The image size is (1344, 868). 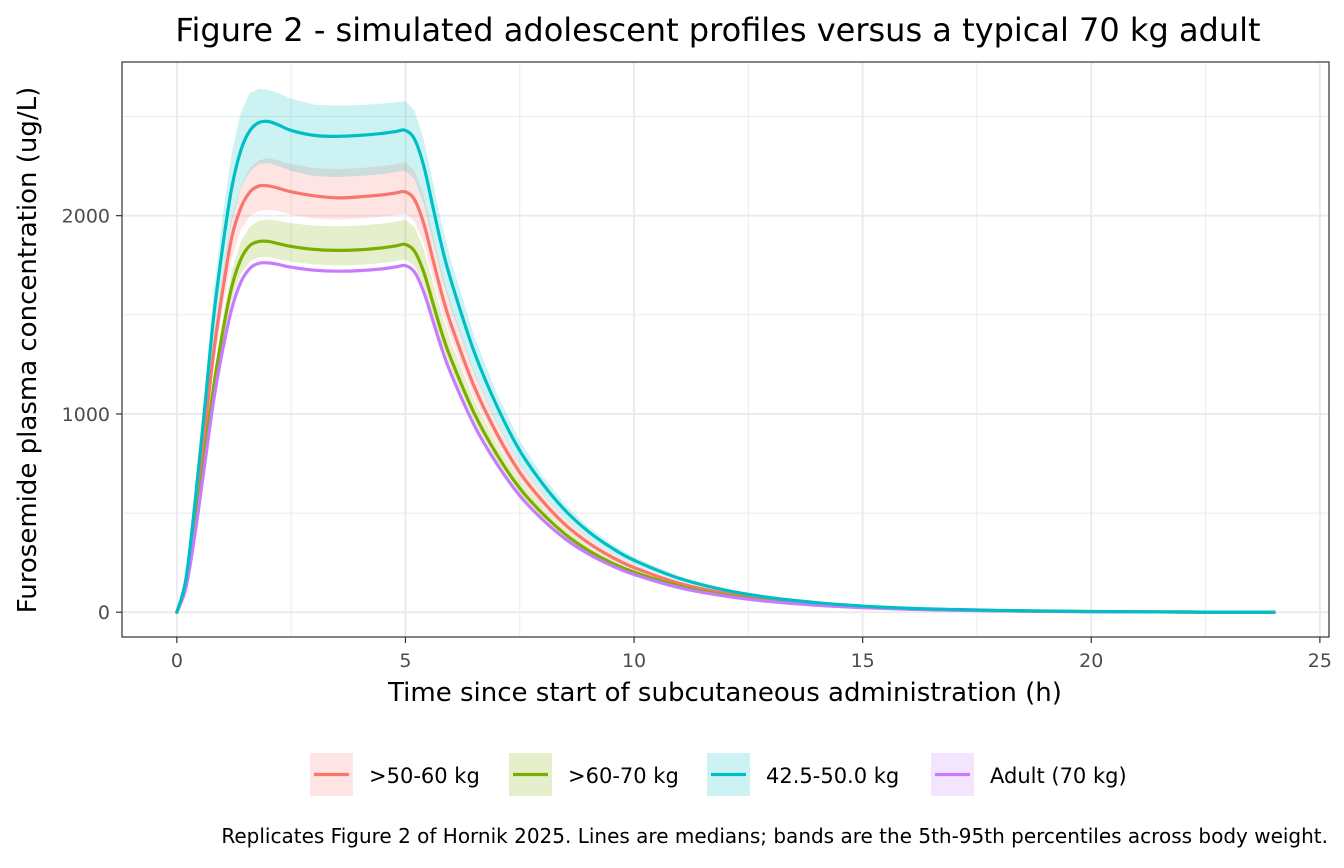 I want to click on x-tick-label: 25, so click(x=1320, y=661).